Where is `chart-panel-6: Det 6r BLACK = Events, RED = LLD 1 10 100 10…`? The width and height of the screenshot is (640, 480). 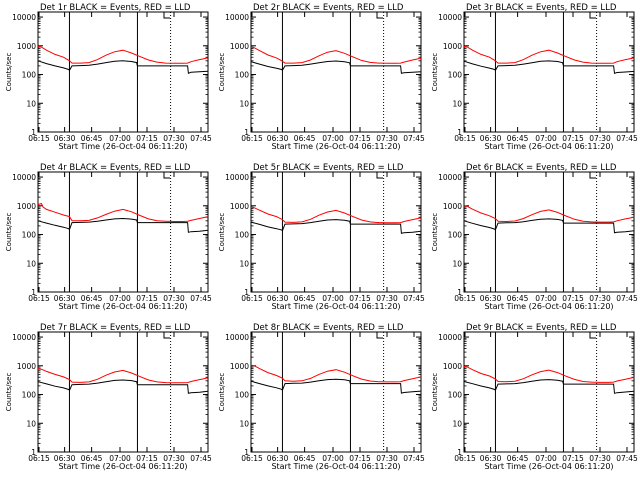
chart-panel-6: Det 6r BLACK = Events, RED = LLD 1 10 100 10… is located at coordinates (534, 237).